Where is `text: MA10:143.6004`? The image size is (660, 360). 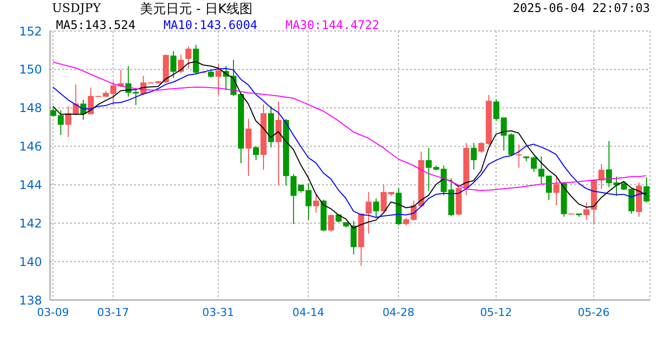 text: MA10:143.6004 is located at coordinates (210, 25).